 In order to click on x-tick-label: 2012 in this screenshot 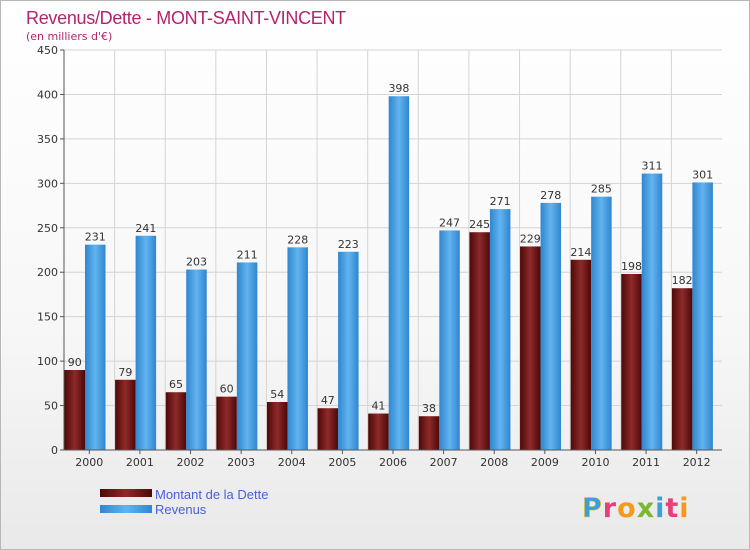, I will do `click(697, 462)`.